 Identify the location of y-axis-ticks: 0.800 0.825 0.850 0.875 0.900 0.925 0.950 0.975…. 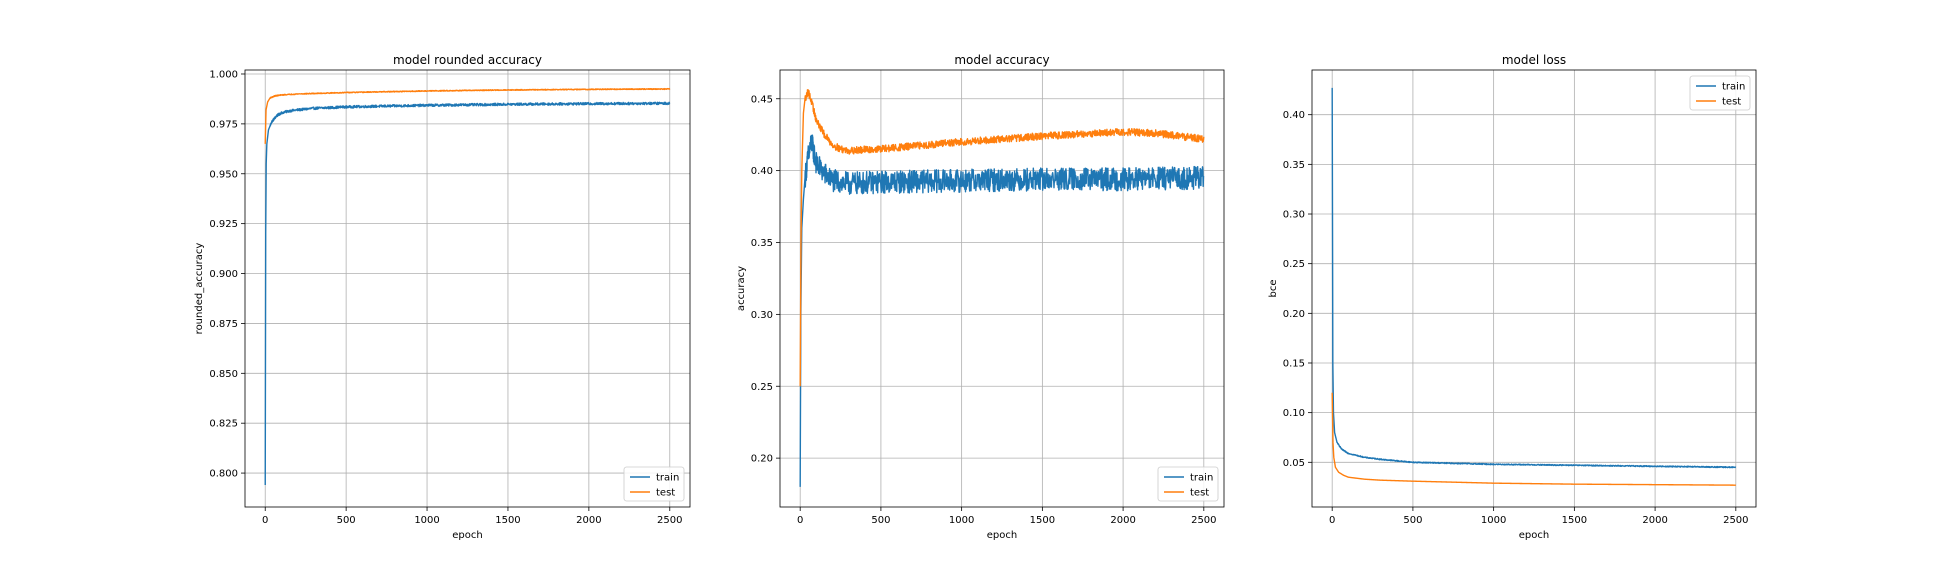
(227, 274).